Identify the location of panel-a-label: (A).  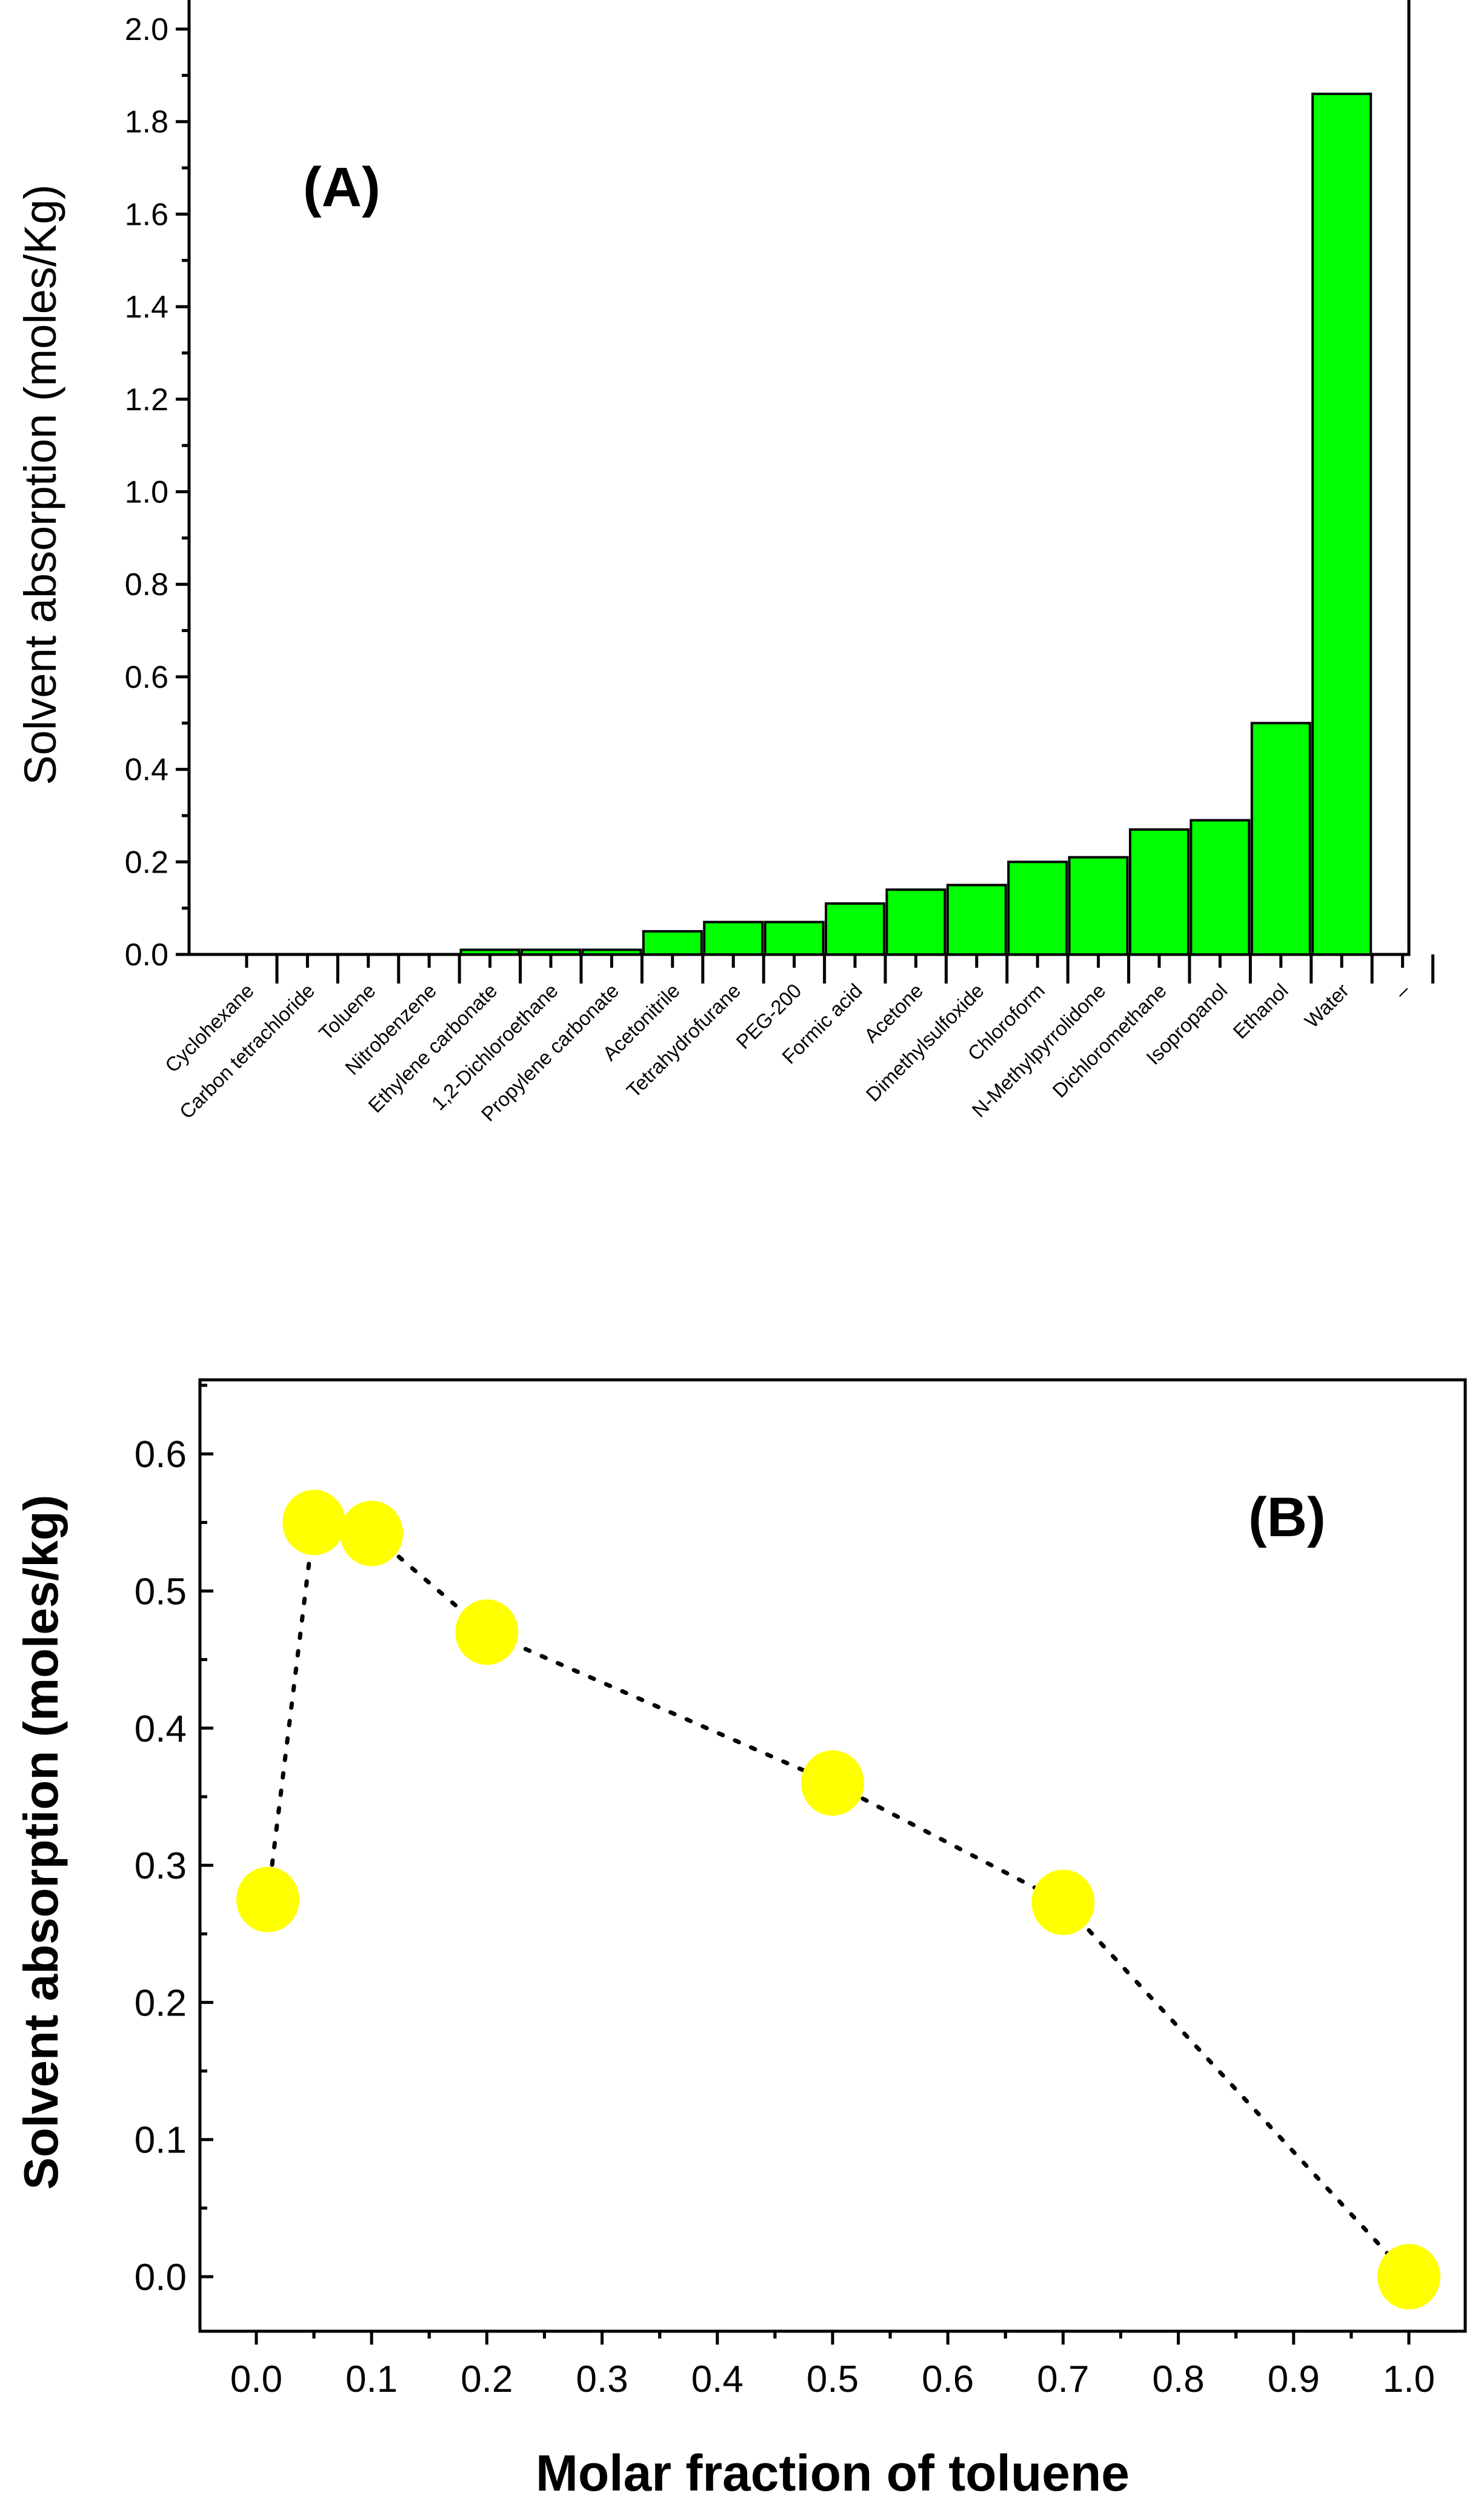
(342, 187).